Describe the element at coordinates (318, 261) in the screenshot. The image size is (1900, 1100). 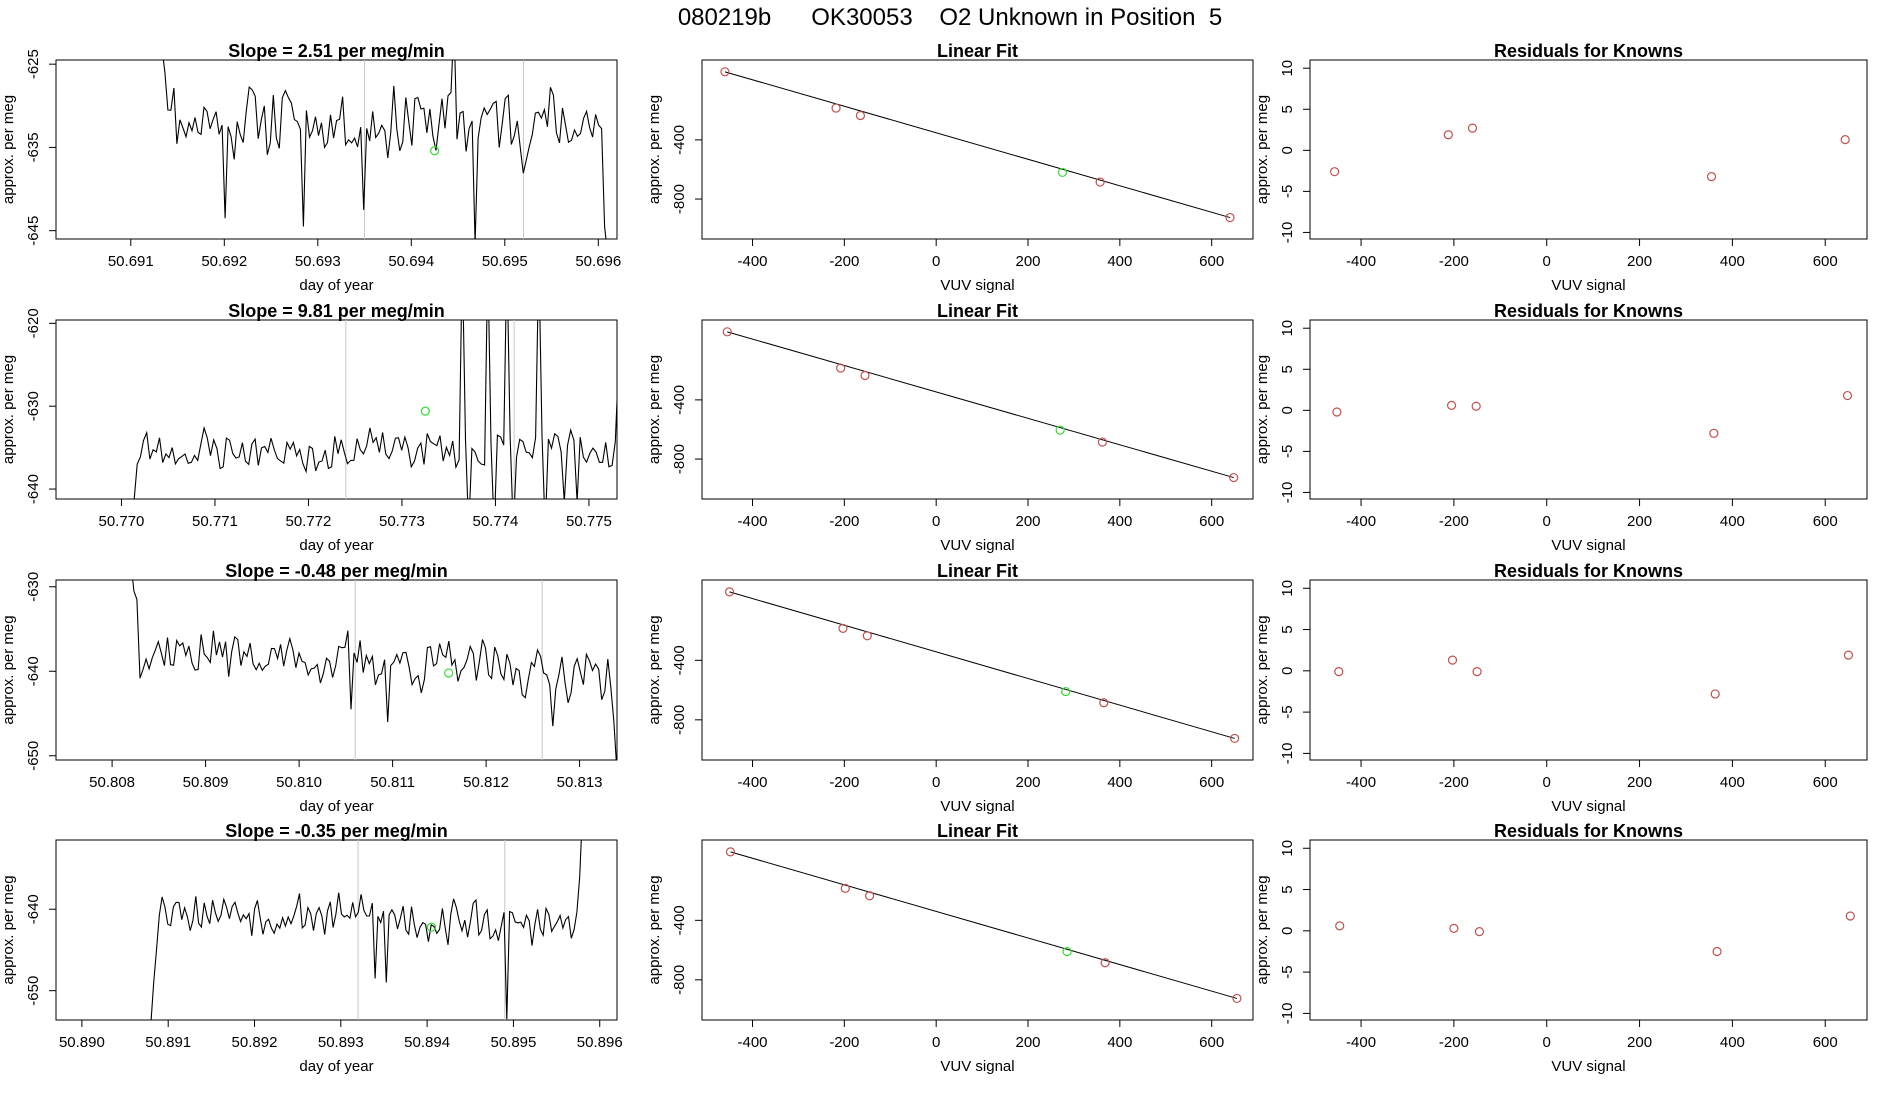
I see `x-tick-label: 50.693` at that location.